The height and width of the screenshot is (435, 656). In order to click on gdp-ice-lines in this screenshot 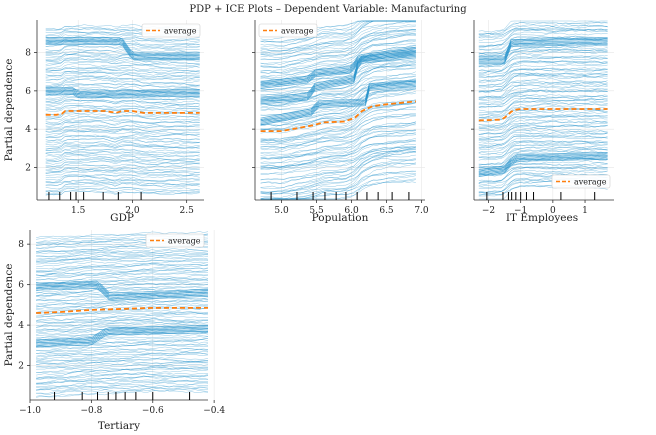, I will do `click(122, 110)`.